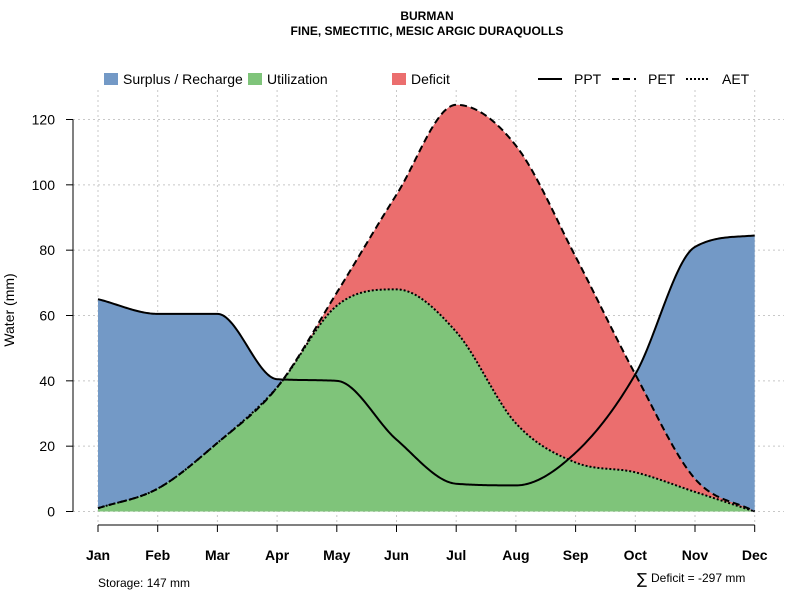 This screenshot has height=600, width=800. What do you see at coordinates (44, 120) in the screenshot?
I see `y-tick-label: 120` at bounding box center [44, 120].